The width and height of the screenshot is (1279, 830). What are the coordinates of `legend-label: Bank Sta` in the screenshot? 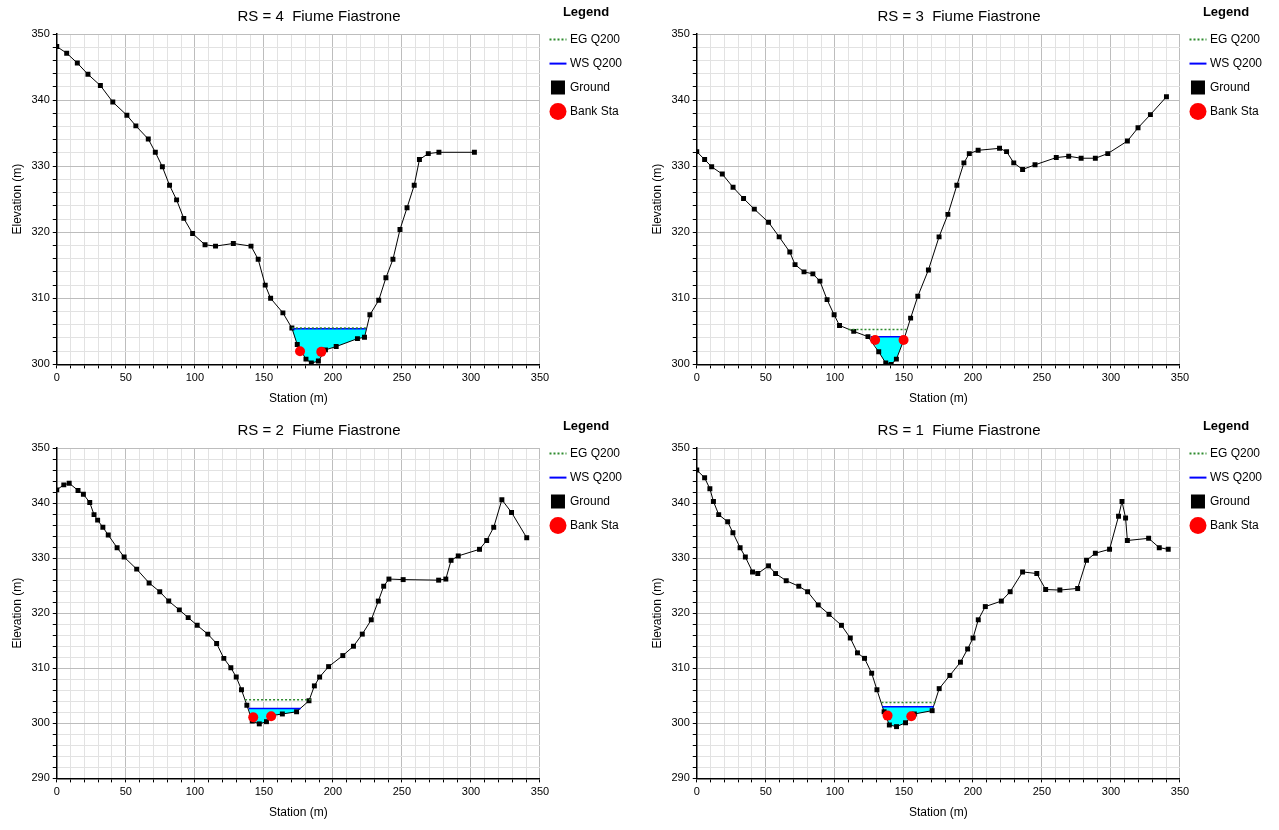 It's located at (1234, 524).